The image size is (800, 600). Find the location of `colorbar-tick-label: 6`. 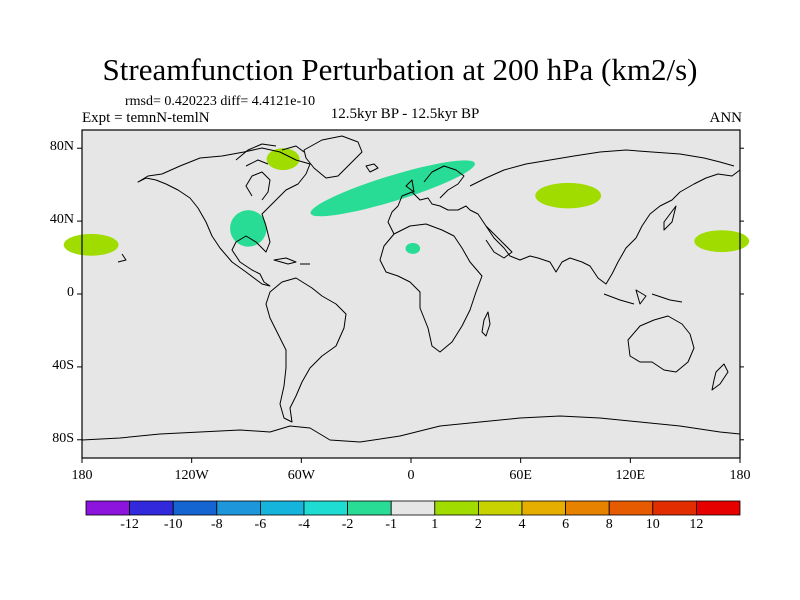

colorbar-tick-label: 6 is located at coordinates (566, 524).